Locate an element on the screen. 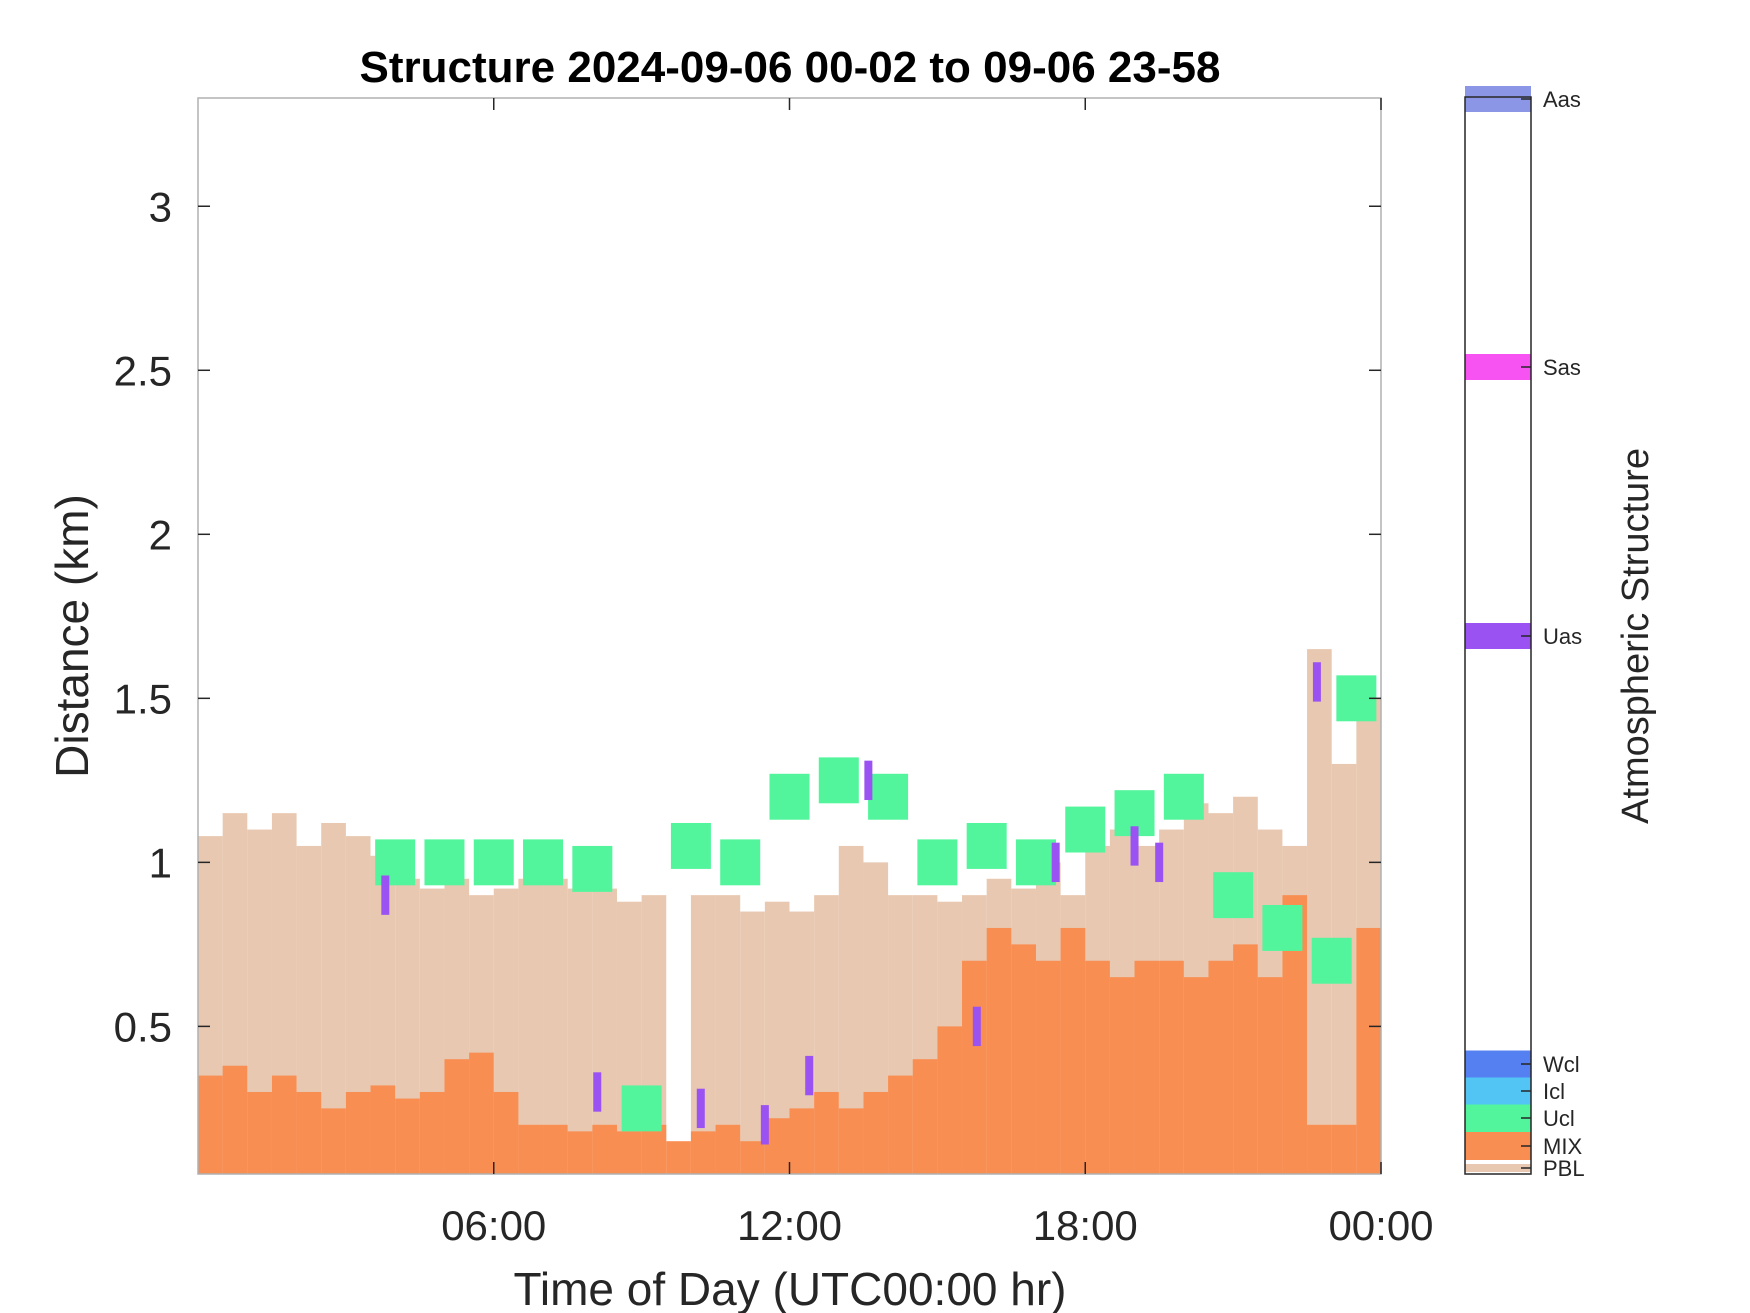 The image size is (1750, 1313). x-tick-label: 12:00 is located at coordinates (789, 1225).